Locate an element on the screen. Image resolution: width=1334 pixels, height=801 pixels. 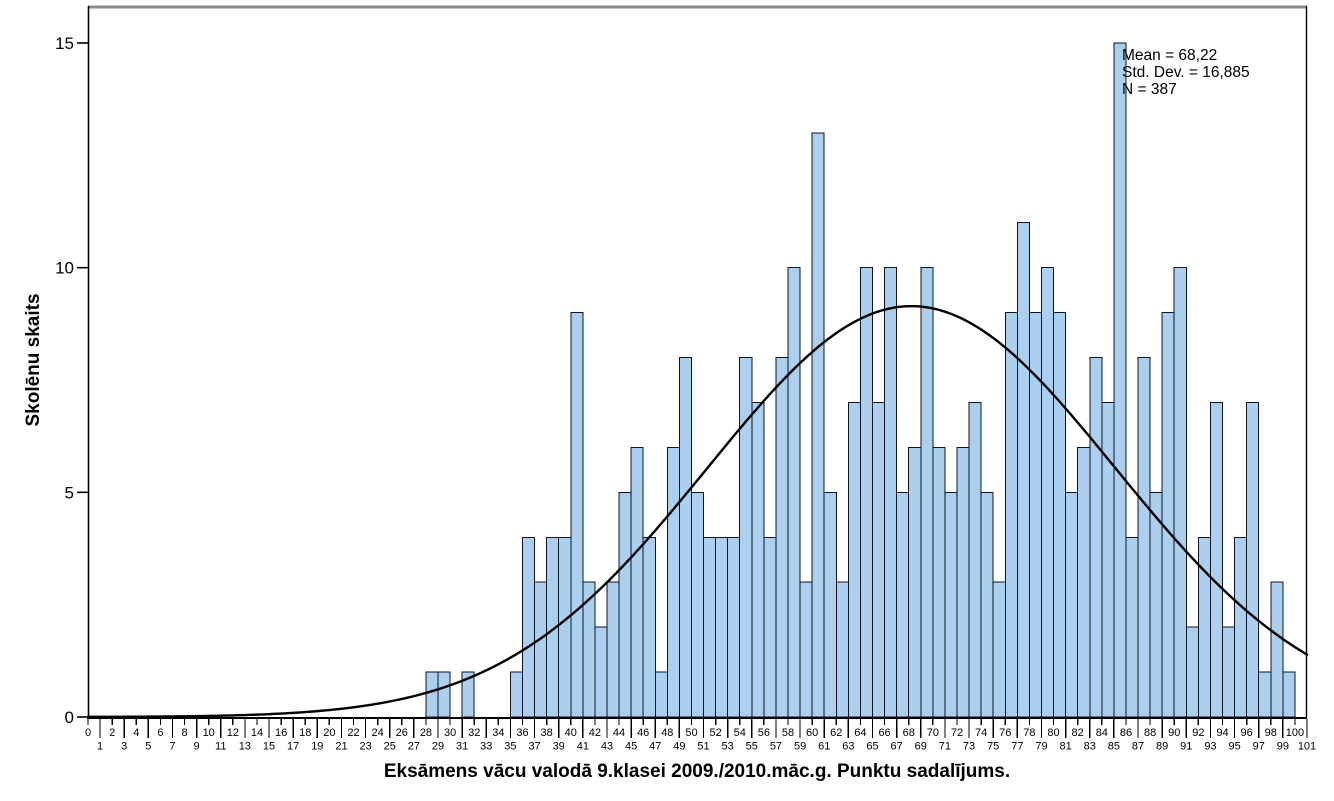
x-tick-label-82: 82 is located at coordinates (1078, 733).